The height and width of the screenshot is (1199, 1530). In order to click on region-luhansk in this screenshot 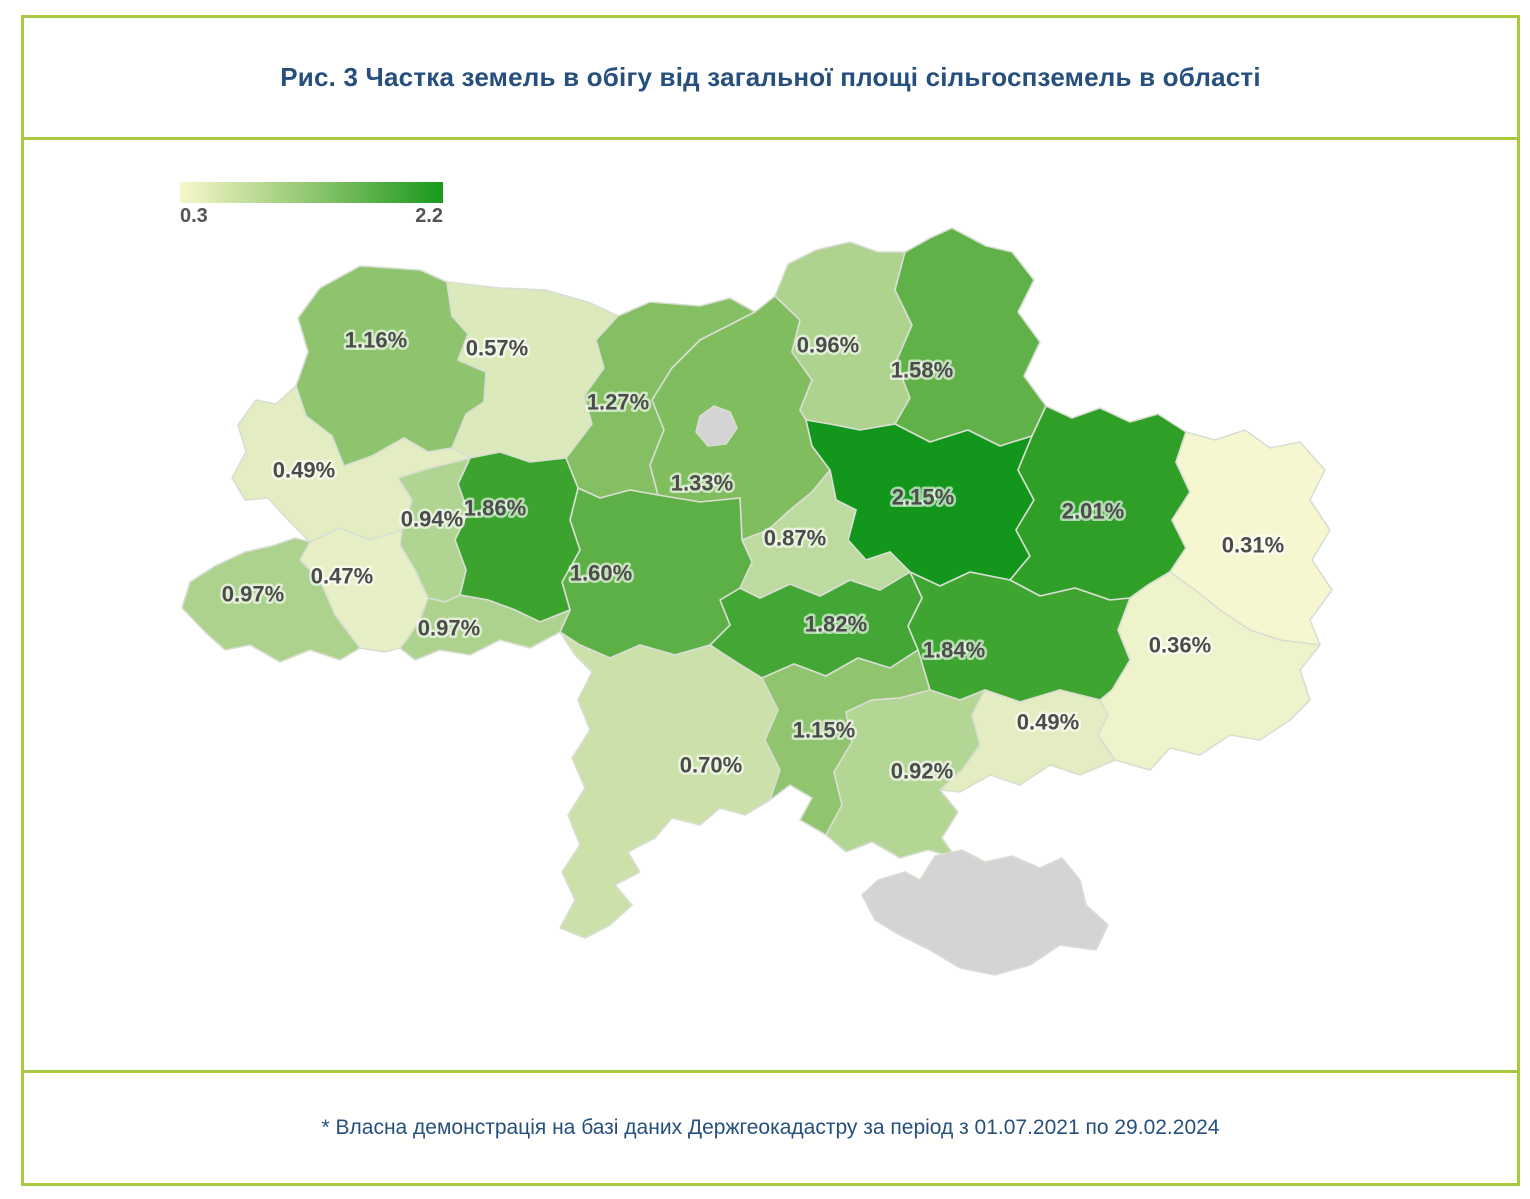, I will do `click(1251, 537)`.